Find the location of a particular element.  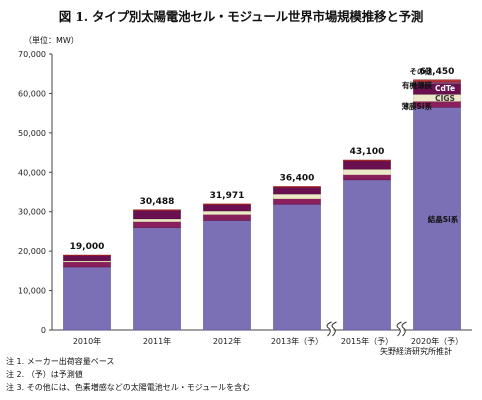

category-label: 2010年 is located at coordinates (87, 341).